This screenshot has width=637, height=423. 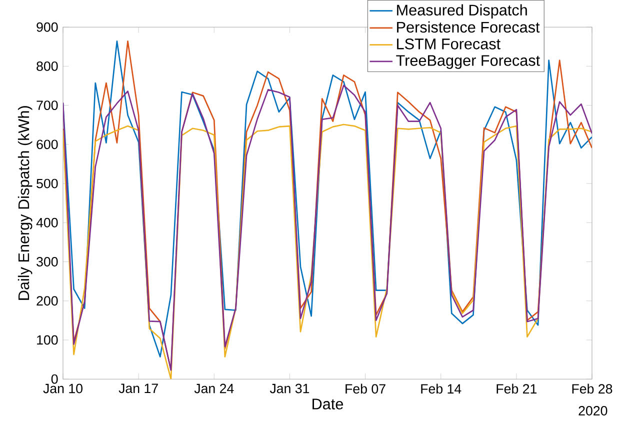 I want to click on text: 2020, so click(x=593, y=411).